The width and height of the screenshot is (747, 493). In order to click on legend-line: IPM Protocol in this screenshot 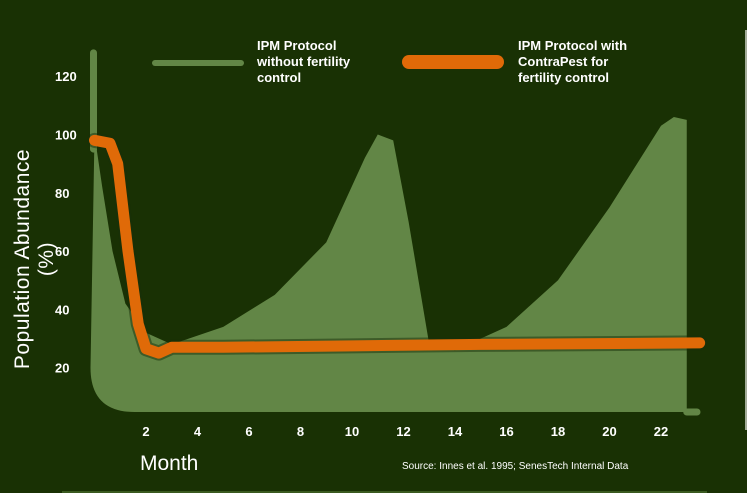, I will do `click(297, 45)`.